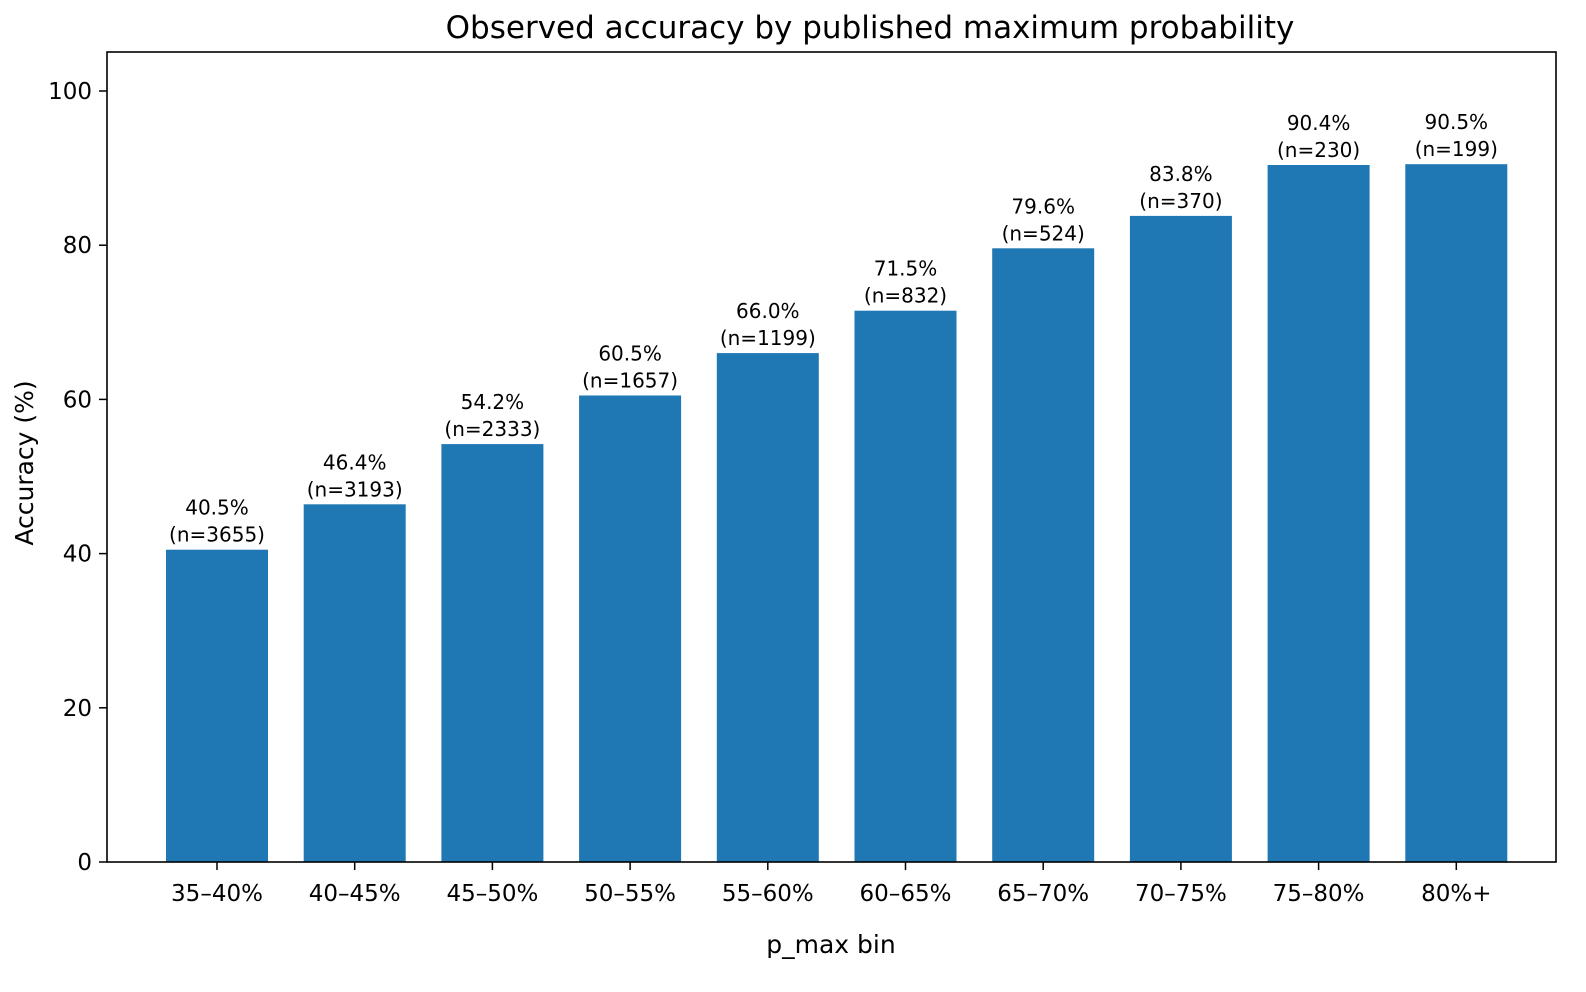 The width and height of the screenshot is (1586, 992). What do you see at coordinates (1456, 894) in the screenshot?
I see `x-tick-label: 80%+` at bounding box center [1456, 894].